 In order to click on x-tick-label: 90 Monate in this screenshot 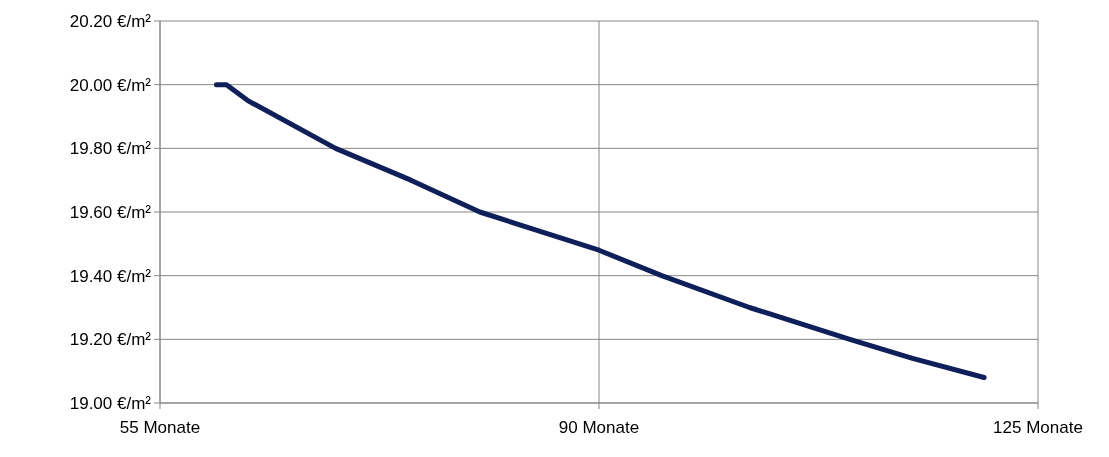, I will do `click(599, 427)`.